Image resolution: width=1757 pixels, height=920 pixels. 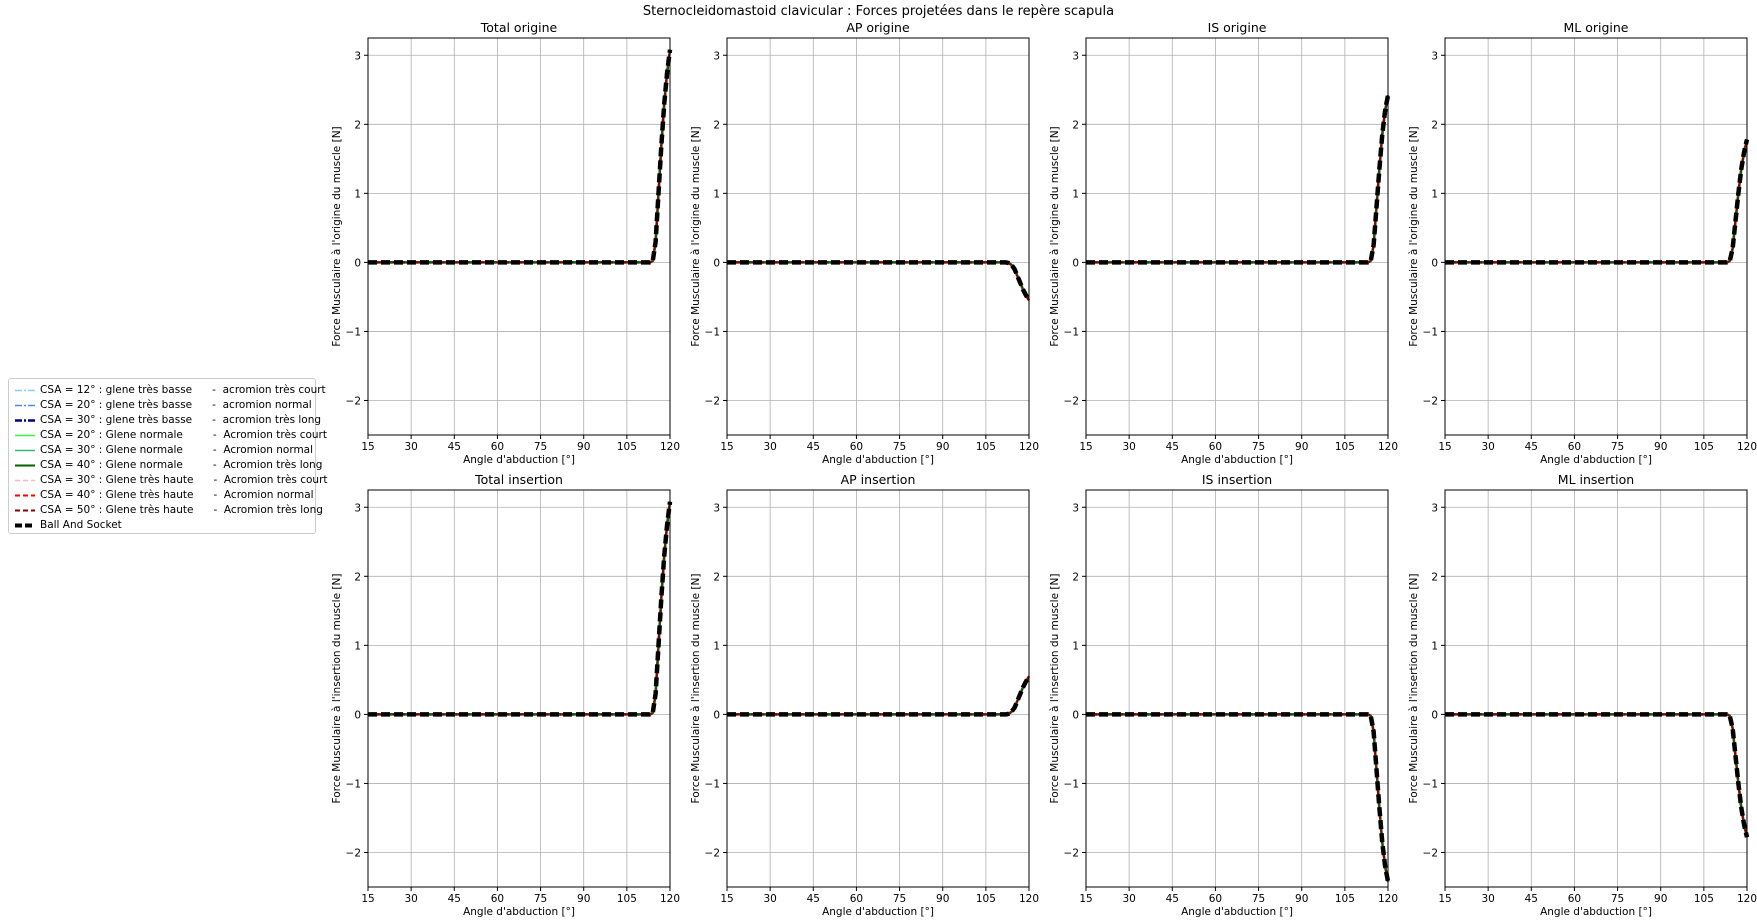 What do you see at coordinates (1258, 899) in the screenshot?
I see `x-tick-label: 75` at bounding box center [1258, 899].